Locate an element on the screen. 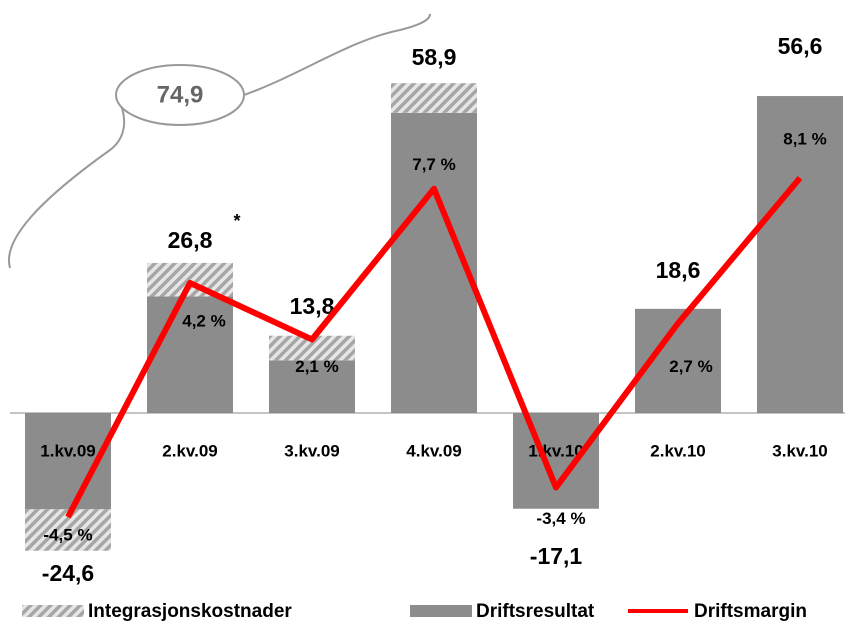  margin-label: 2,1 % is located at coordinates (316, 366).